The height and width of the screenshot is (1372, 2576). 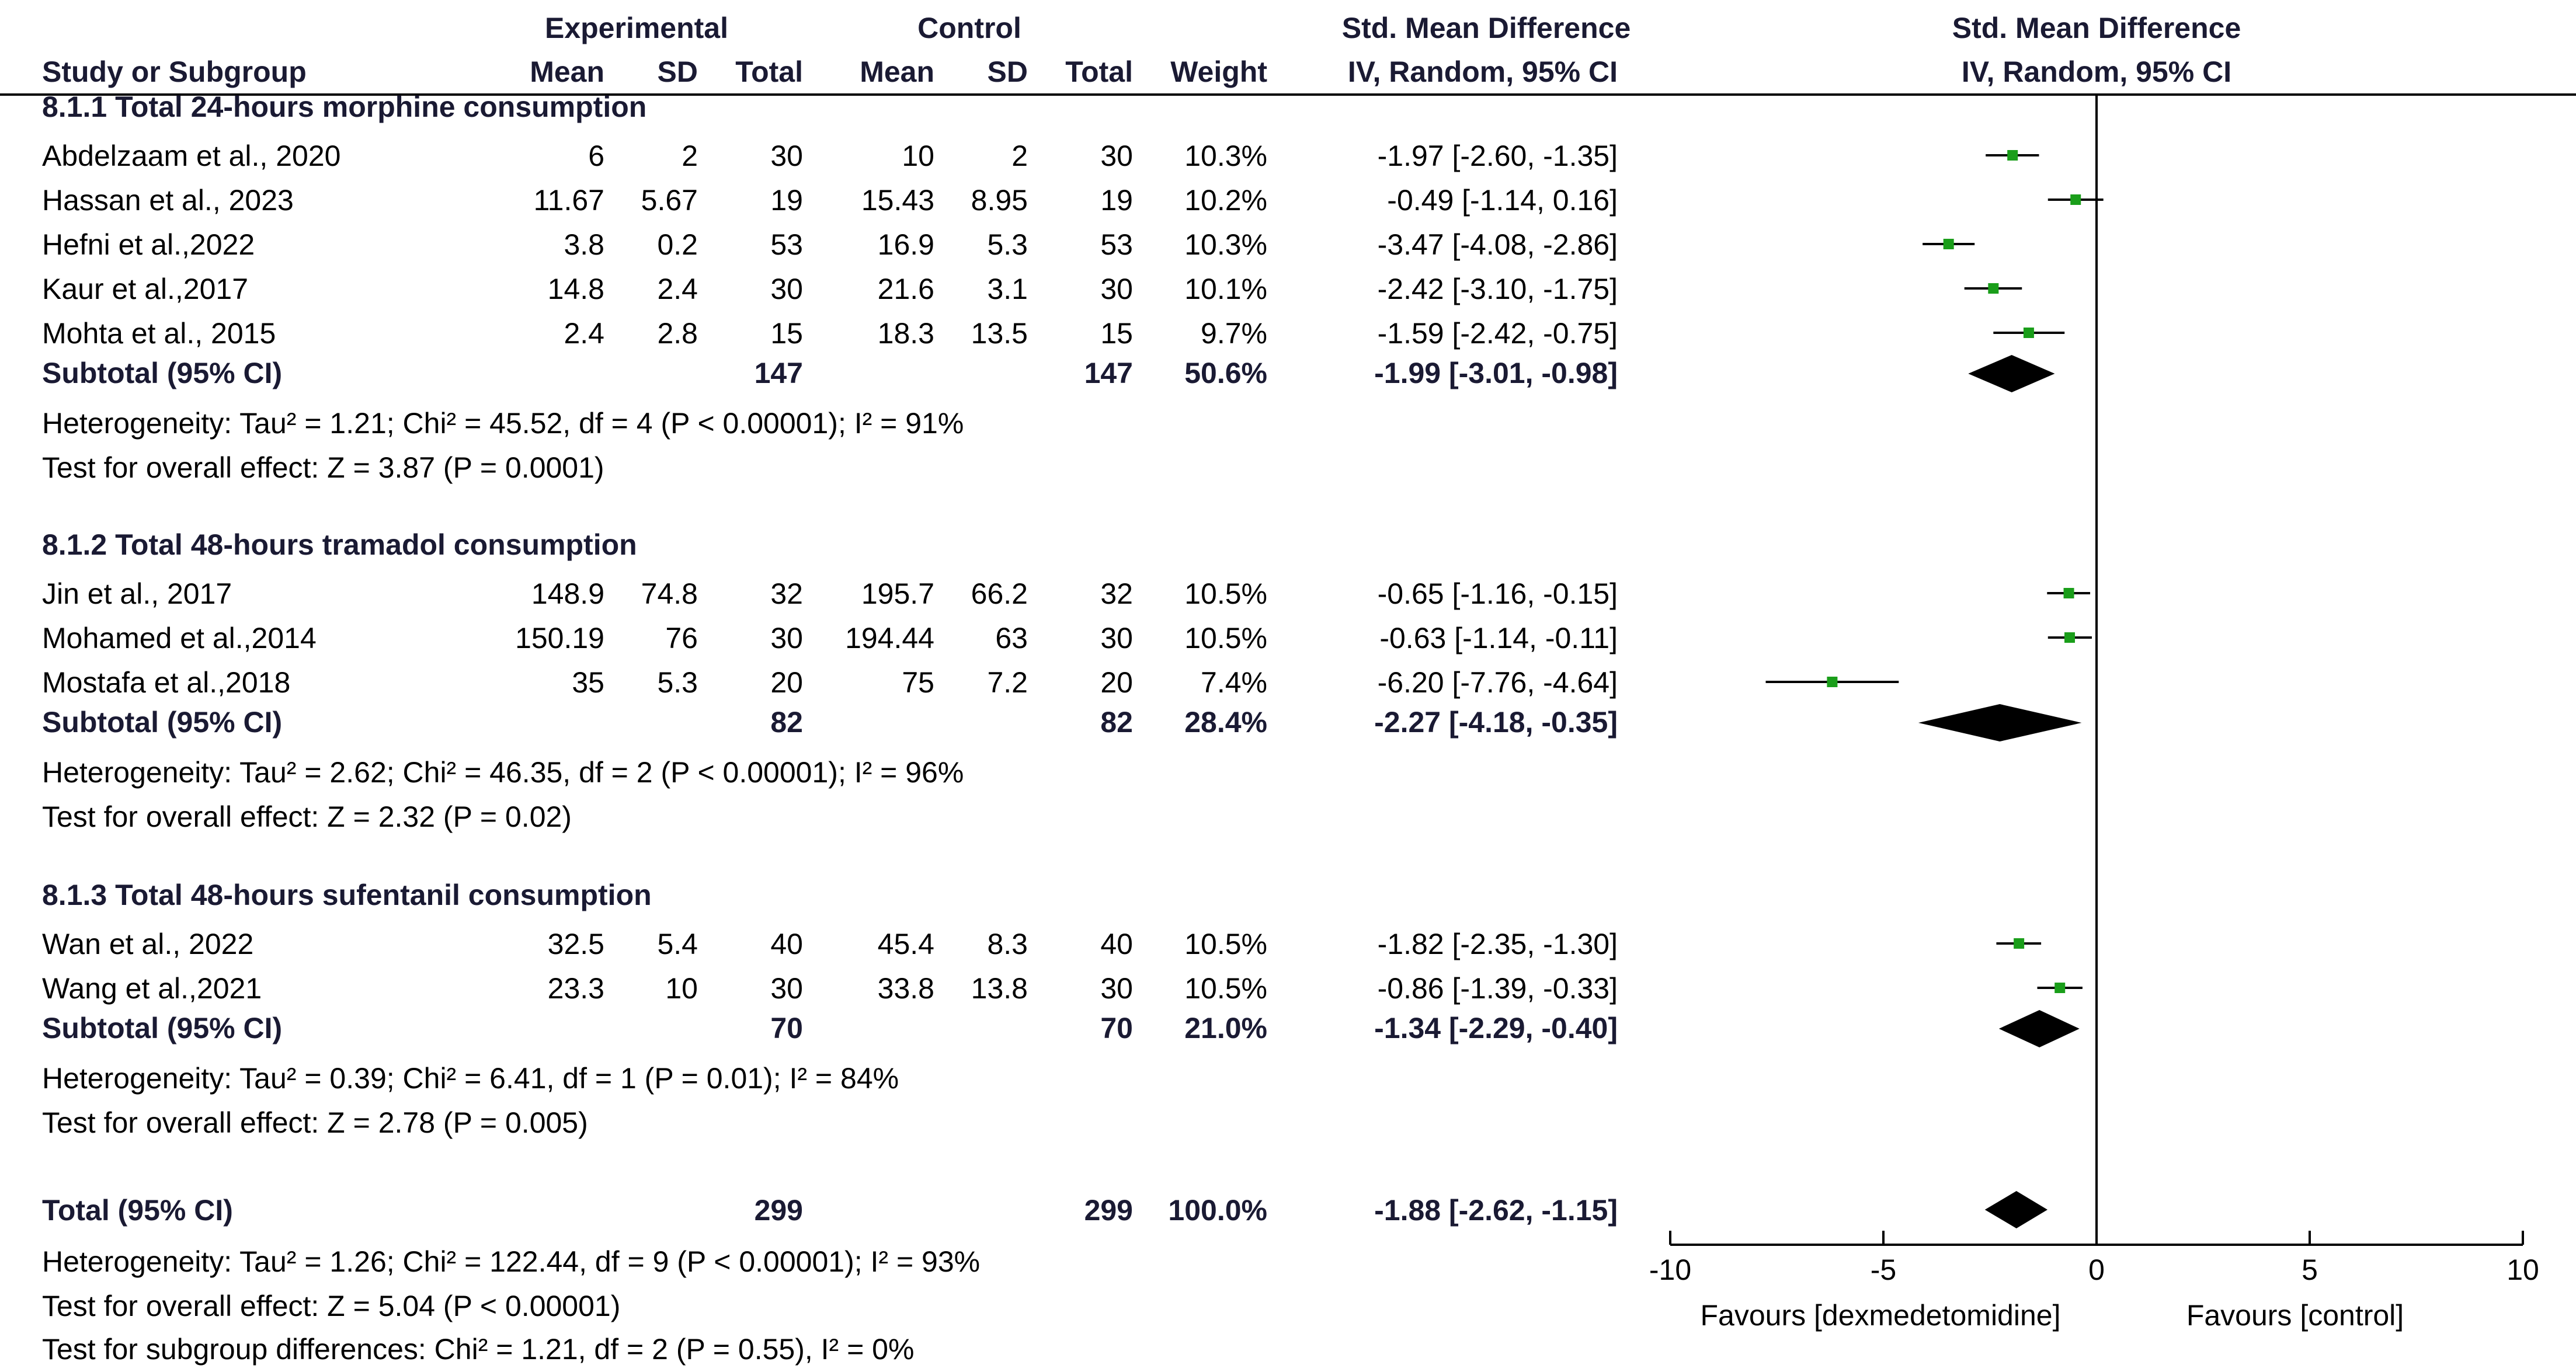 I want to click on ctrl-sd-header: SD, so click(x=1008, y=71).